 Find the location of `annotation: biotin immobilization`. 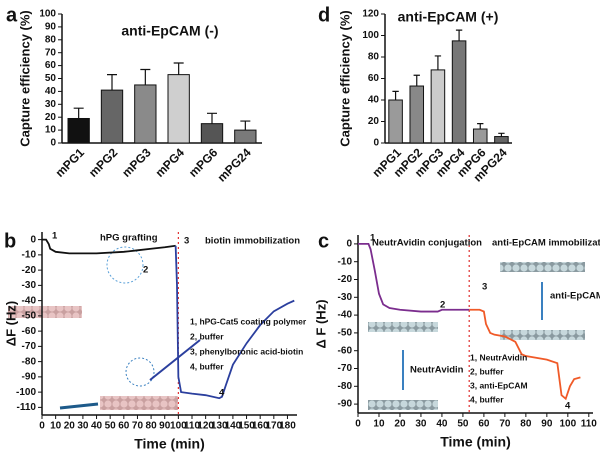

annotation: biotin immobilization is located at coordinates (252, 241).